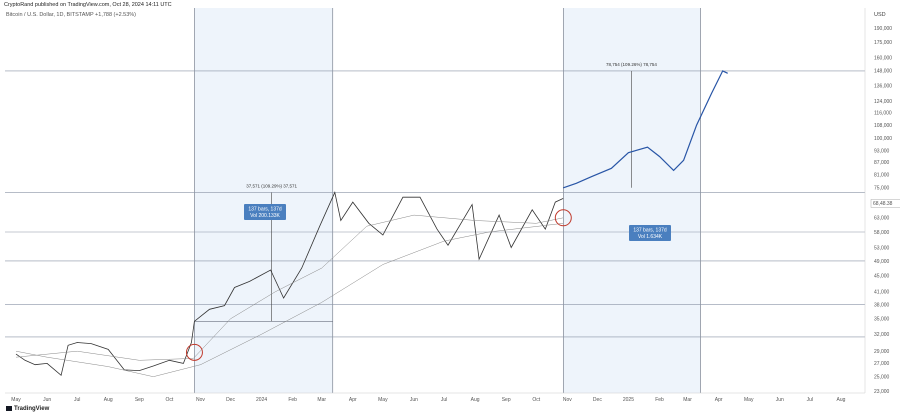  I want to click on y-tick-label: 25,000, so click(882, 377).